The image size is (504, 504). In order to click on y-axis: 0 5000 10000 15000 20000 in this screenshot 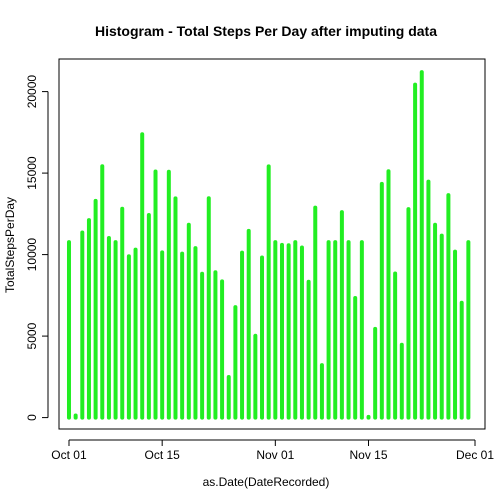, I will do `click(37, 248)`.